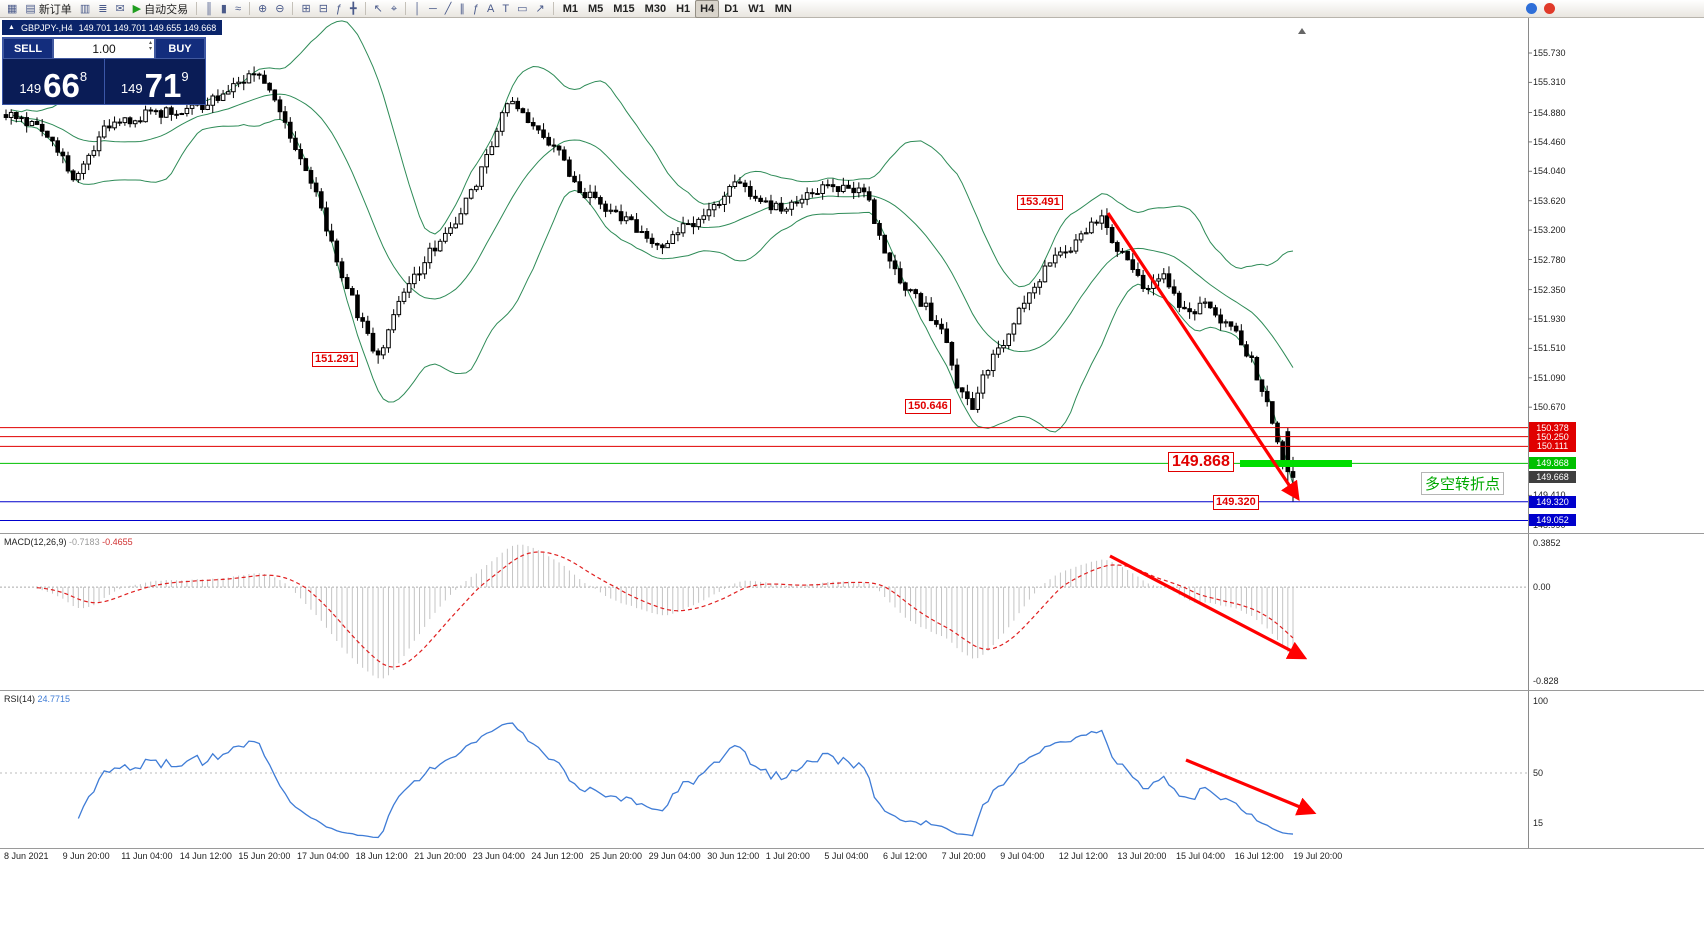 This screenshot has height=941, width=1704. I want to click on price-scale-label: 152.780, so click(1549, 259).